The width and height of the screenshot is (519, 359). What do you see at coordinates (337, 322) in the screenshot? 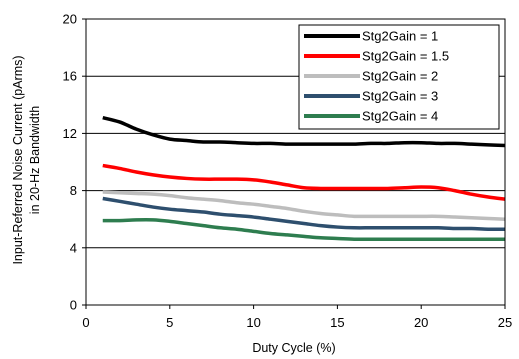
I see `x-tick-label: 15` at bounding box center [337, 322].